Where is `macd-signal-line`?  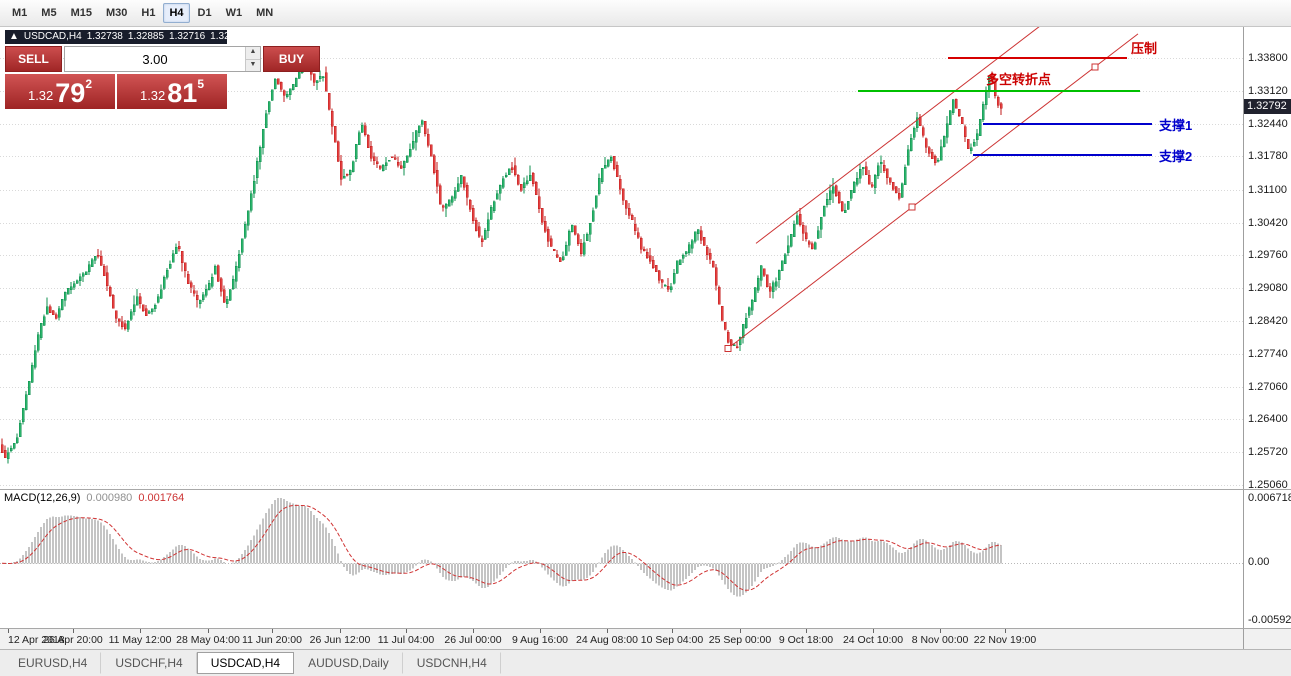
macd-signal-line is located at coordinates (501, 547).